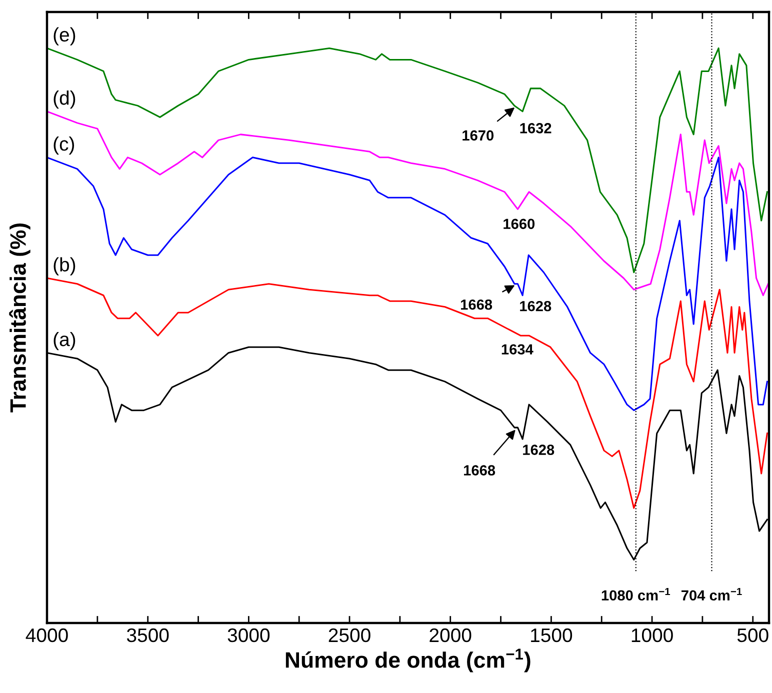 This screenshot has width=772, height=693. Describe the element at coordinates (478, 135) in the screenshot. I see `annotation: 1670` at that location.